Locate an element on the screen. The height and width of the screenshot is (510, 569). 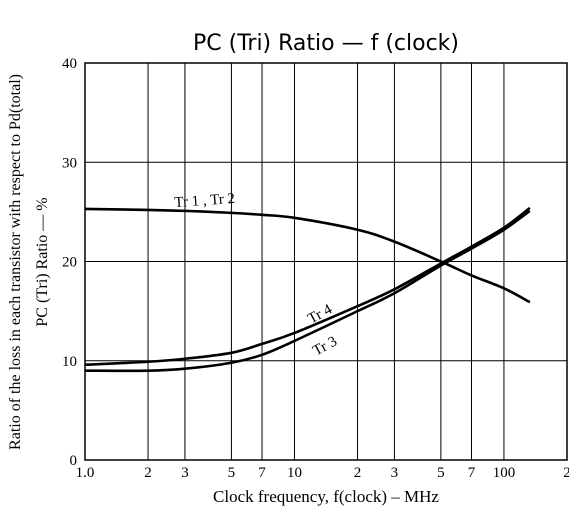
y-tick-label: 40 is located at coordinates (69, 64).